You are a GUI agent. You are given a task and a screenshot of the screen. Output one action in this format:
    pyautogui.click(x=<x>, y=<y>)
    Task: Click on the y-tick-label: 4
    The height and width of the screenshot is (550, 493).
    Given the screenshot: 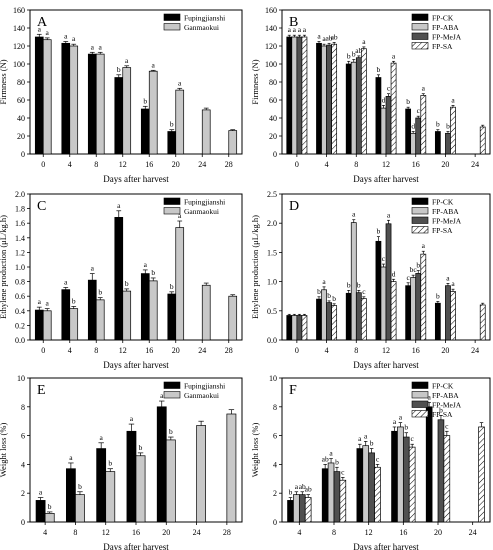 What is the action you would take?
    pyautogui.click(x=275, y=464)
    